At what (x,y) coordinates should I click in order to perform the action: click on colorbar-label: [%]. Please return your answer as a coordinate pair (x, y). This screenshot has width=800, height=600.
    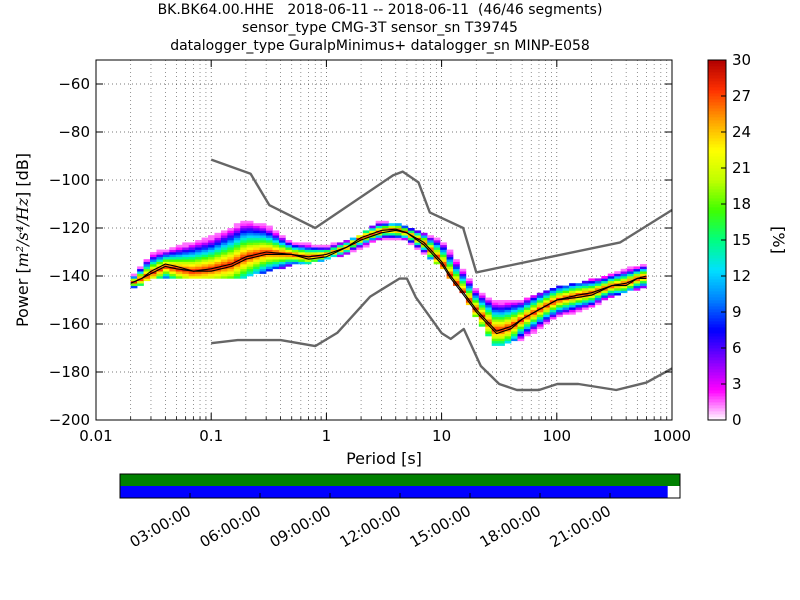
    Looking at the image, I should click on (778, 240).